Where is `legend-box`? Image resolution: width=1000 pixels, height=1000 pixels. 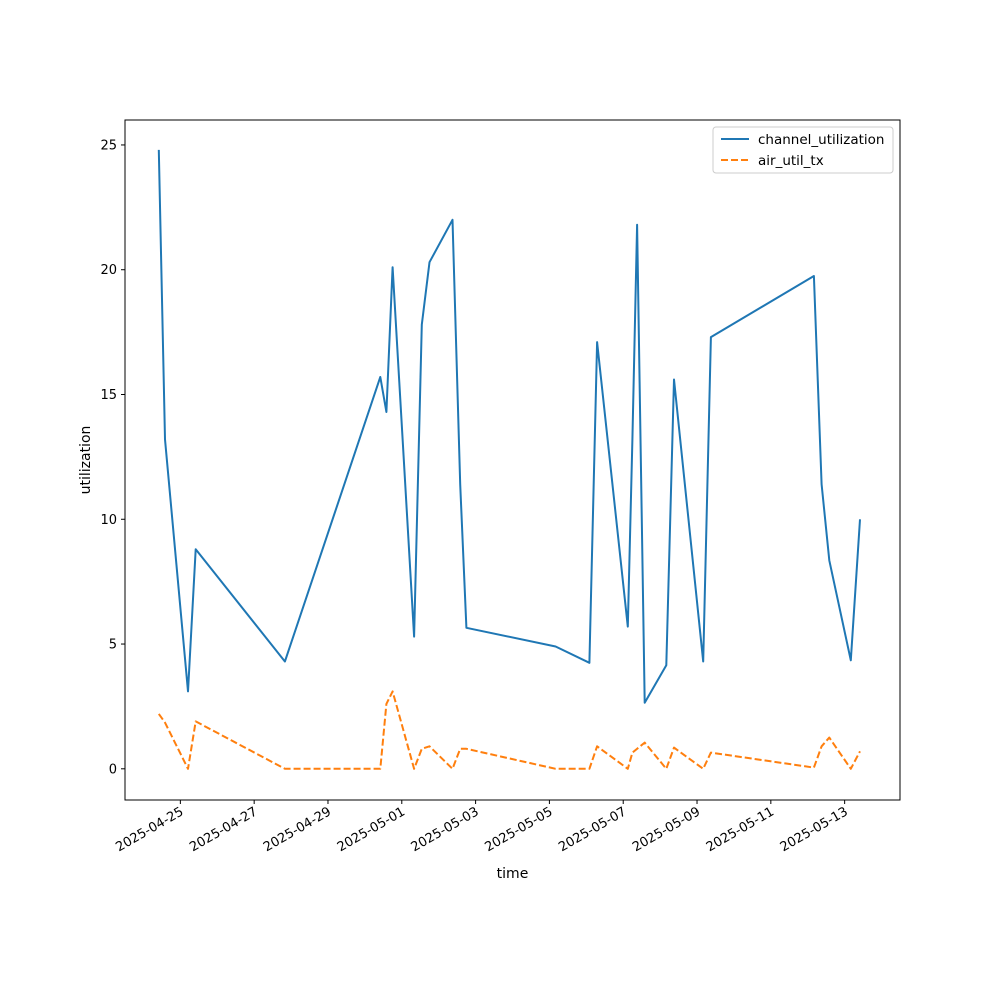 legend-box is located at coordinates (803, 150).